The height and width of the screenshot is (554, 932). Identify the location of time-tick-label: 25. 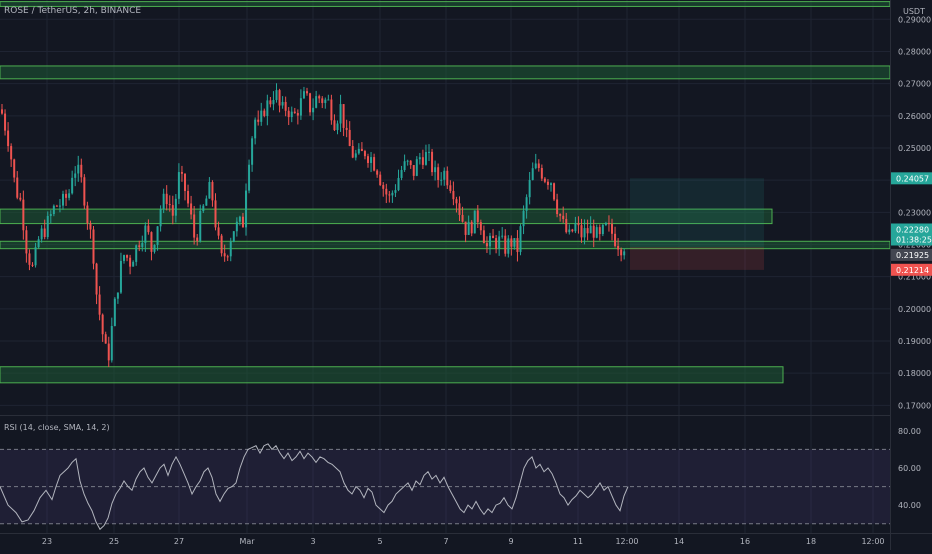
(114, 541).